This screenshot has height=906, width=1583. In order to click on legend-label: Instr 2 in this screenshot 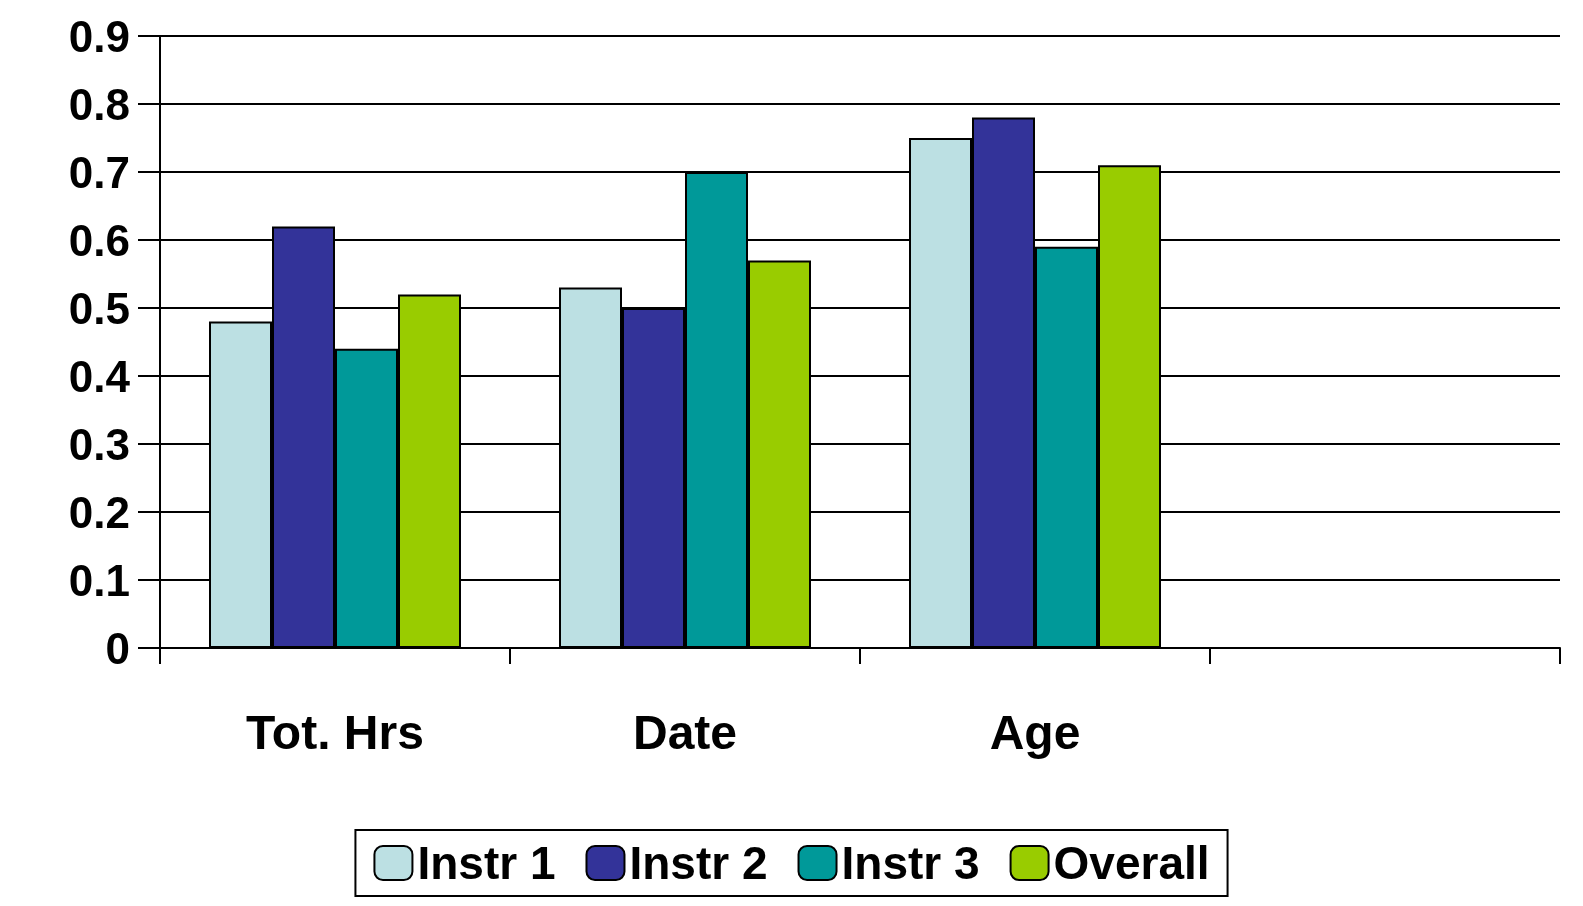, I will do `click(698, 863)`.